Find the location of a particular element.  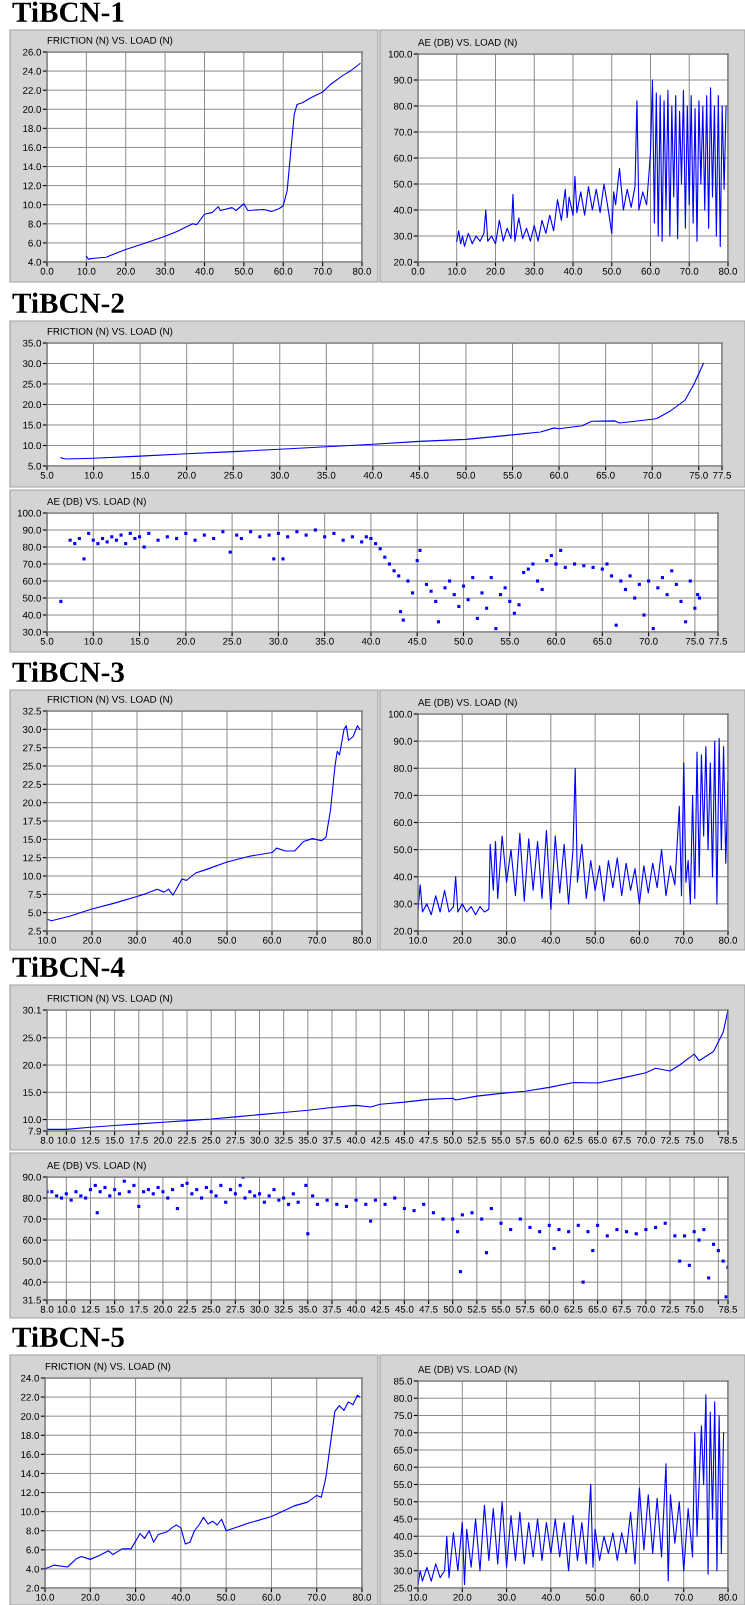

x-tick-label: 22.5 is located at coordinates (187, 1140).